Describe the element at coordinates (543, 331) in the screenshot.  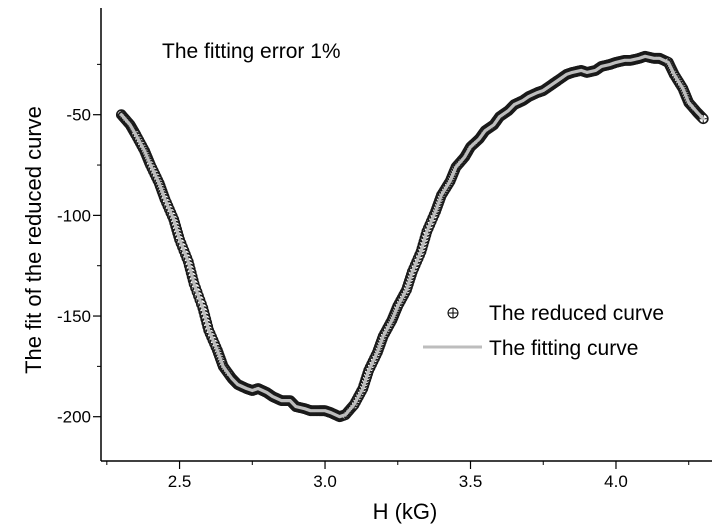
I see `legend: The reduced curve The fitting curve` at that location.